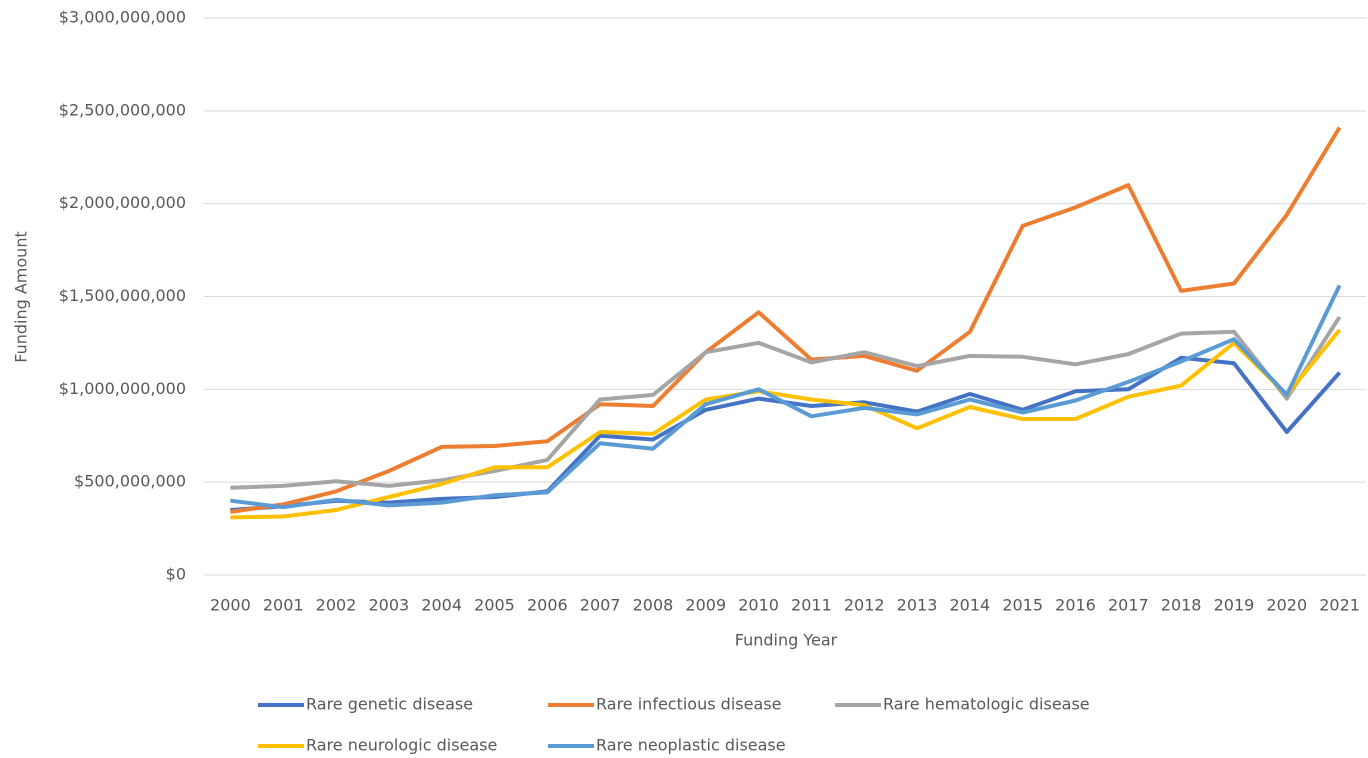 Image resolution: width=1368 pixels, height=758 pixels. What do you see at coordinates (122, 202) in the screenshot?
I see `y-tick-label: $2,000,000,000` at bounding box center [122, 202].